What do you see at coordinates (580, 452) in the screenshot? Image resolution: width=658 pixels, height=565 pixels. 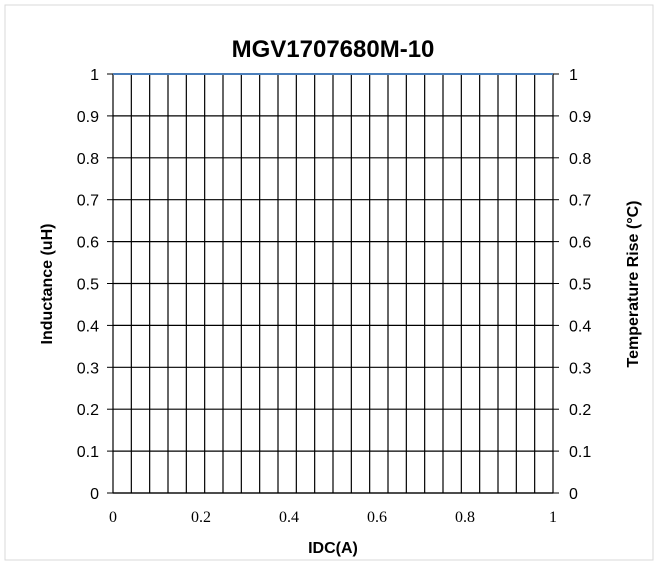 I see `y2-tick-label: 0.1` at bounding box center [580, 452].